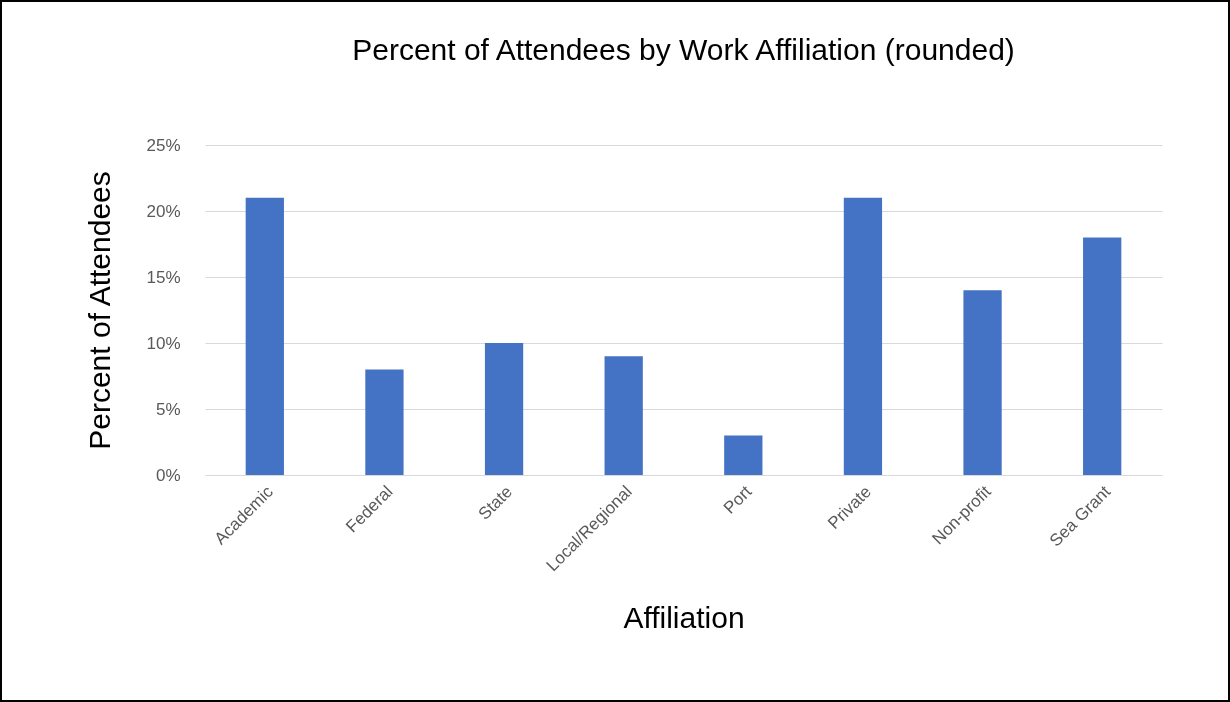 The height and width of the screenshot is (702, 1230). Describe the element at coordinates (684, 618) in the screenshot. I see `x-axis-title: Affiliation` at that location.